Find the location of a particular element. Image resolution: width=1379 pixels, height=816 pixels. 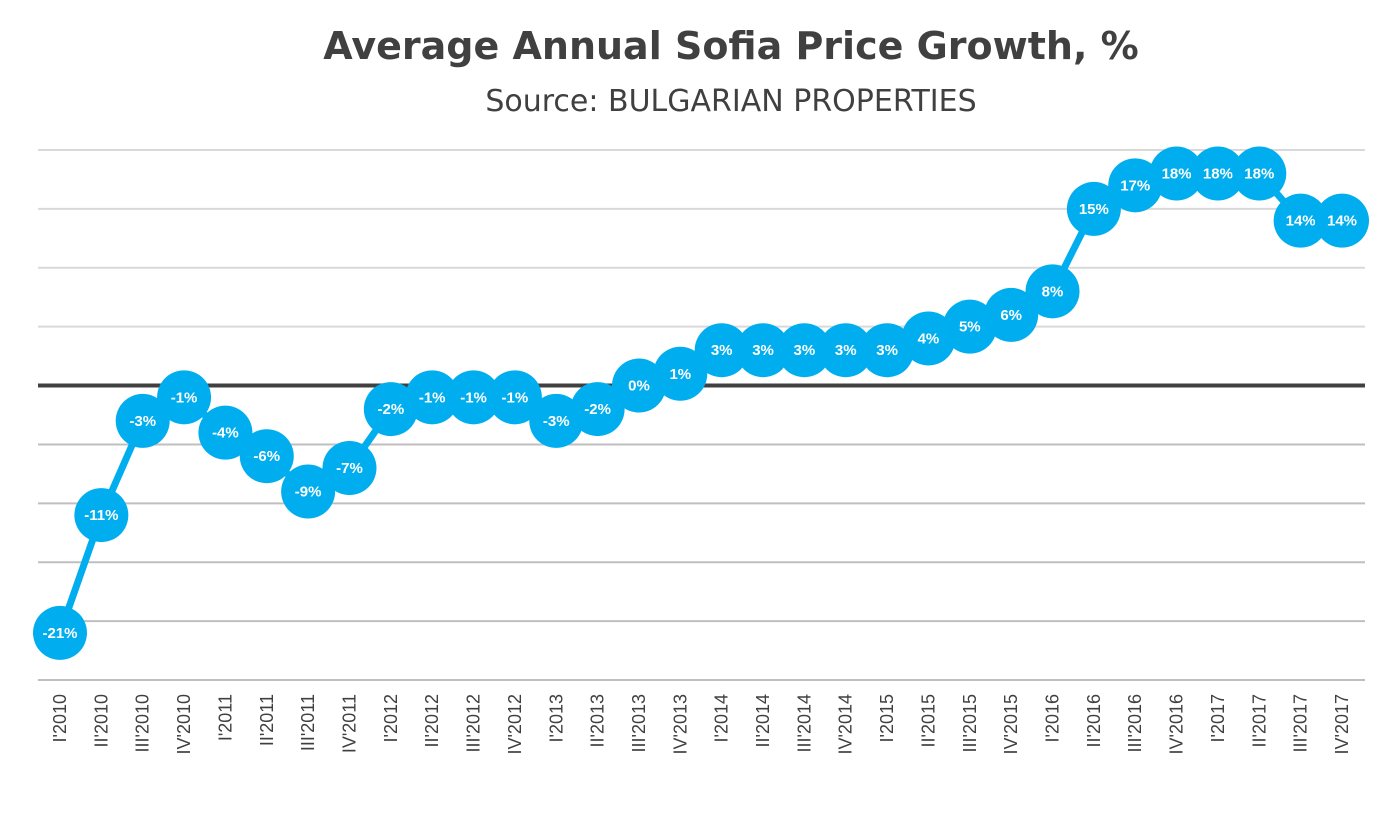

x-tick-label: IV'2012 is located at coordinates (515, 724).